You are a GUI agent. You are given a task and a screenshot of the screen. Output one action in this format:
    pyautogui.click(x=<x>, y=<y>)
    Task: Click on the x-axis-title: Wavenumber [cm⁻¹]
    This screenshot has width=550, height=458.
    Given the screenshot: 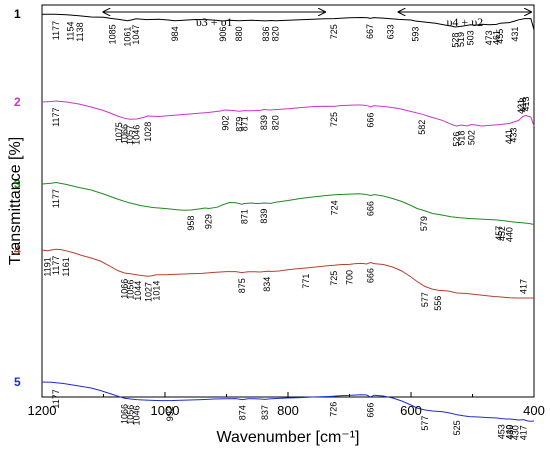 What is the action you would take?
    pyautogui.click(x=288, y=437)
    